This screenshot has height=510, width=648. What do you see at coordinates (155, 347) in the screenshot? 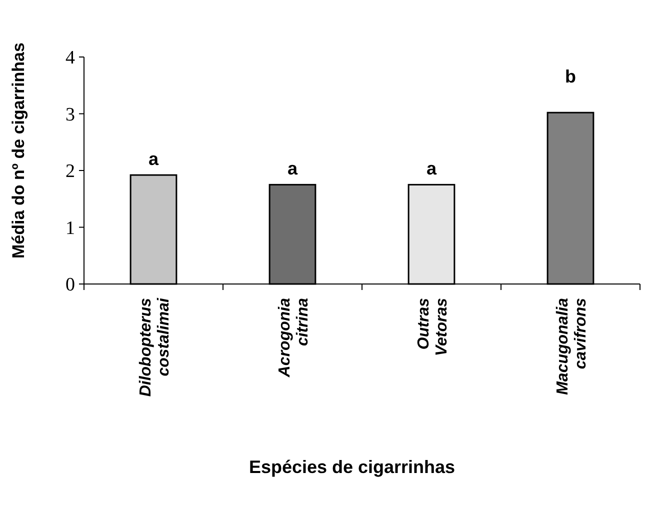
I see `x-tick-label: Dilobopterus costalimai` at bounding box center [155, 347].